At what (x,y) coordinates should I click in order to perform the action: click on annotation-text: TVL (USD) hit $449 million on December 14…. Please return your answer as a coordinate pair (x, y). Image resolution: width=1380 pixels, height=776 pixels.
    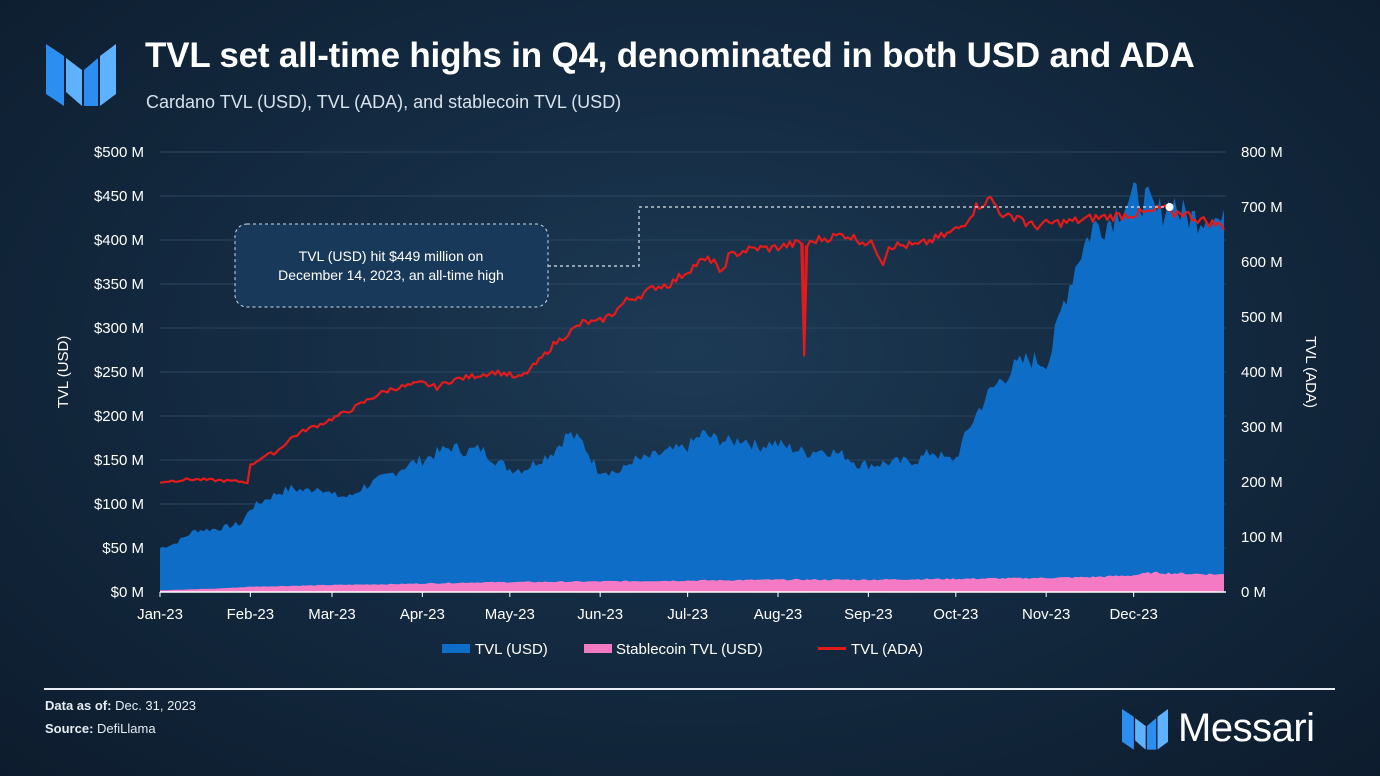
    Looking at the image, I should click on (391, 265).